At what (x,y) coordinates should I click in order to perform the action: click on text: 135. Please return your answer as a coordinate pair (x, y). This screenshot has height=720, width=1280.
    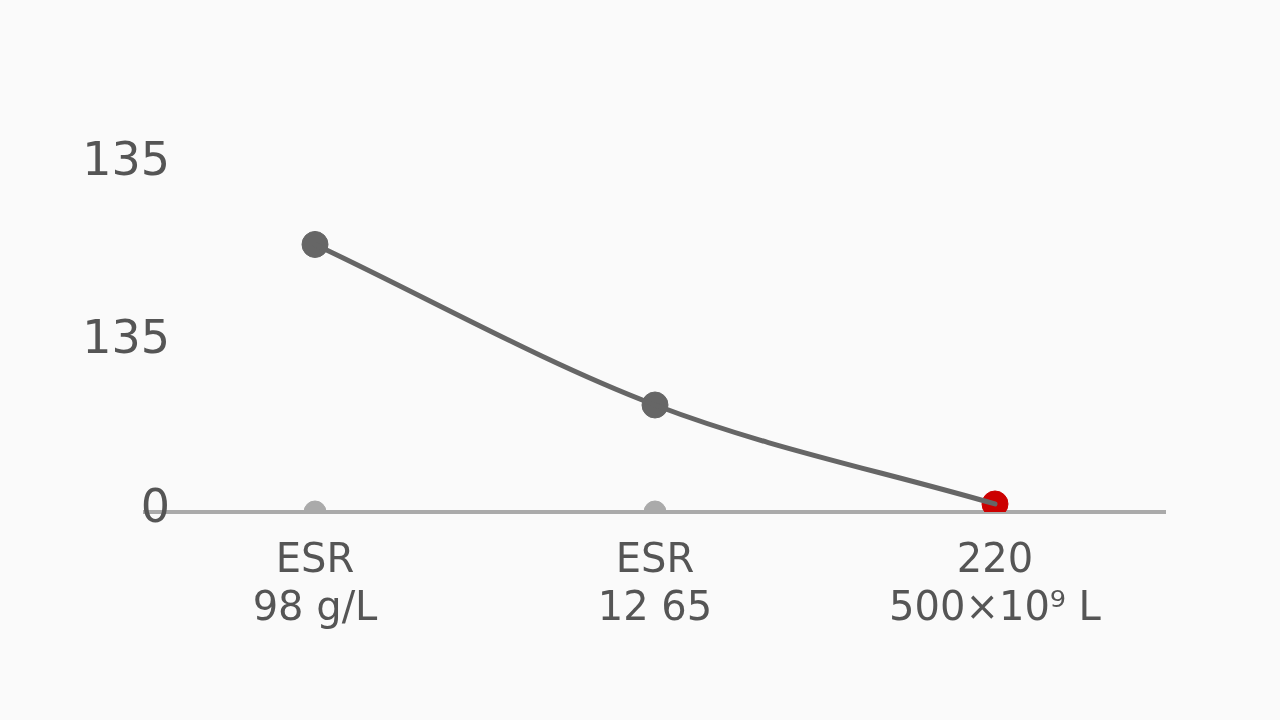
    Looking at the image, I should click on (126, 158).